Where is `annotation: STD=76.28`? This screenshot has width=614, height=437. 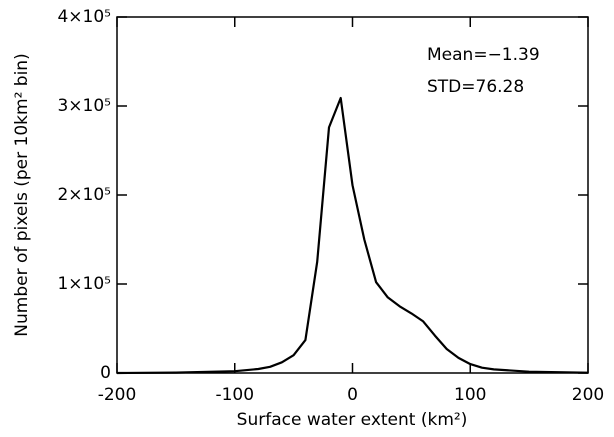 annotation: STD=76.28 is located at coordinates (475, 87).